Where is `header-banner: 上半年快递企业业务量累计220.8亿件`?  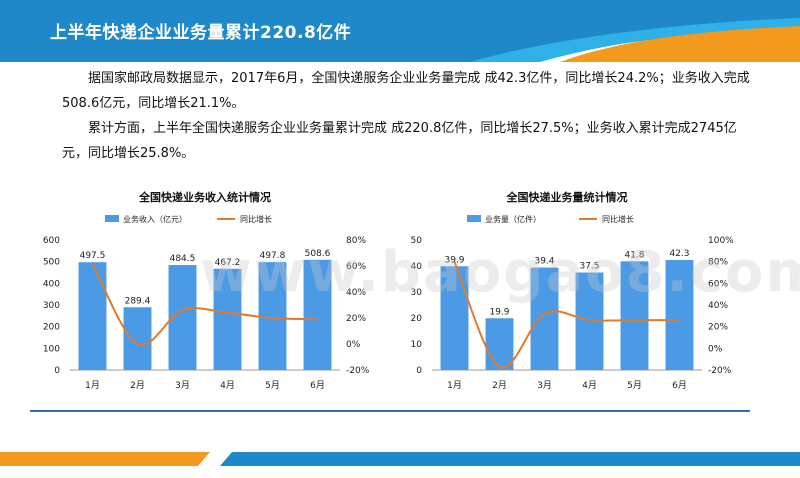
header-banner: 上半年快递企业业务量累计220.8亿件 is located at coordinates (400, 31).